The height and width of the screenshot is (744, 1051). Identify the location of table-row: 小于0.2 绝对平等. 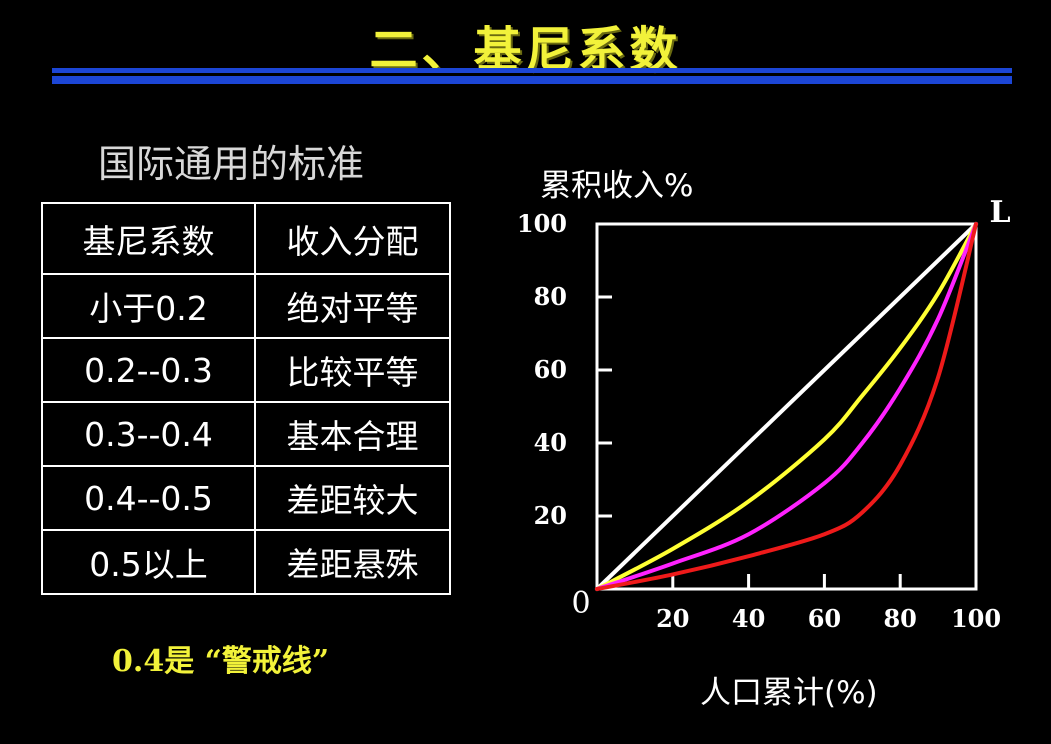
(246, 306).